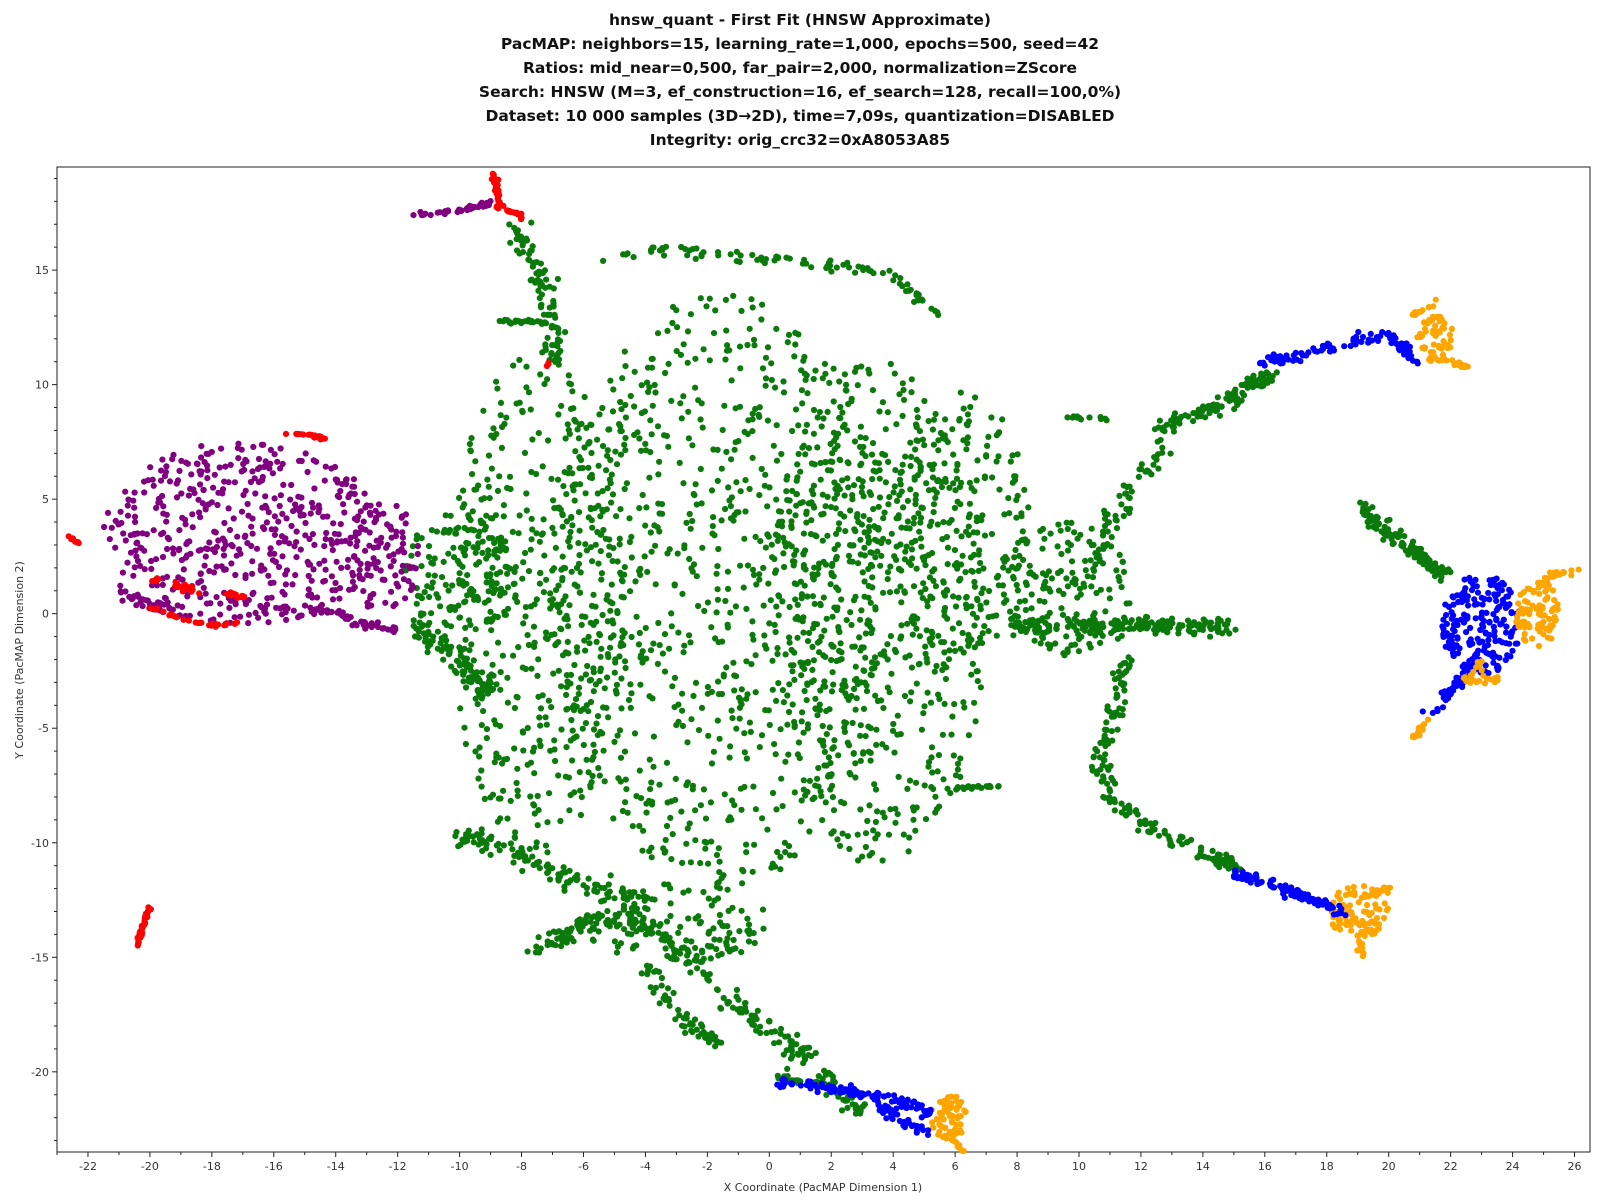 The width and height of the screenshot is (1600, 1200). I want to click on data-point-orange, so click(1552, 625).